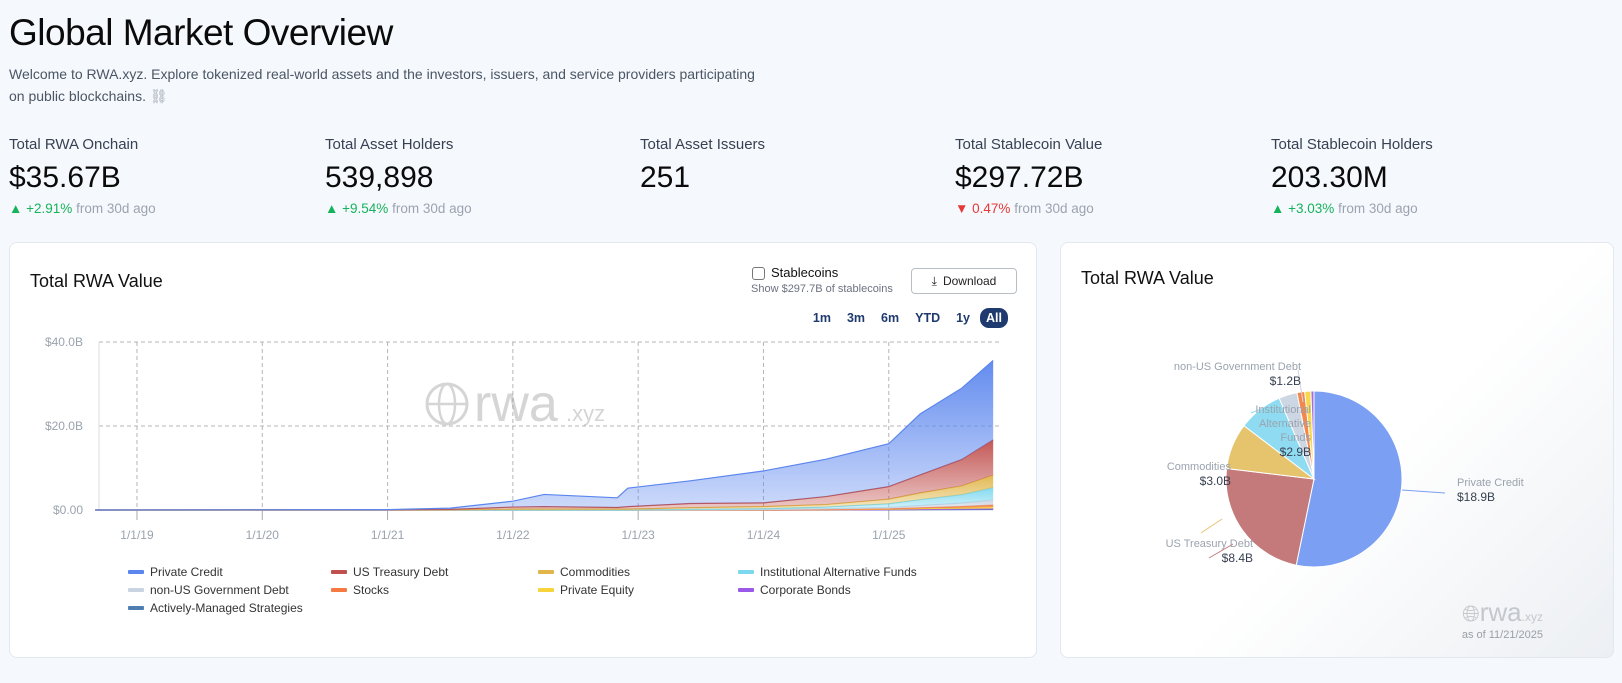 This screenshot has width=1622, height=683. What do you see at coordinates (964, 281) in the screenshot?
I see `download-button: ⤓ Download` at bounding box center [964, 281].